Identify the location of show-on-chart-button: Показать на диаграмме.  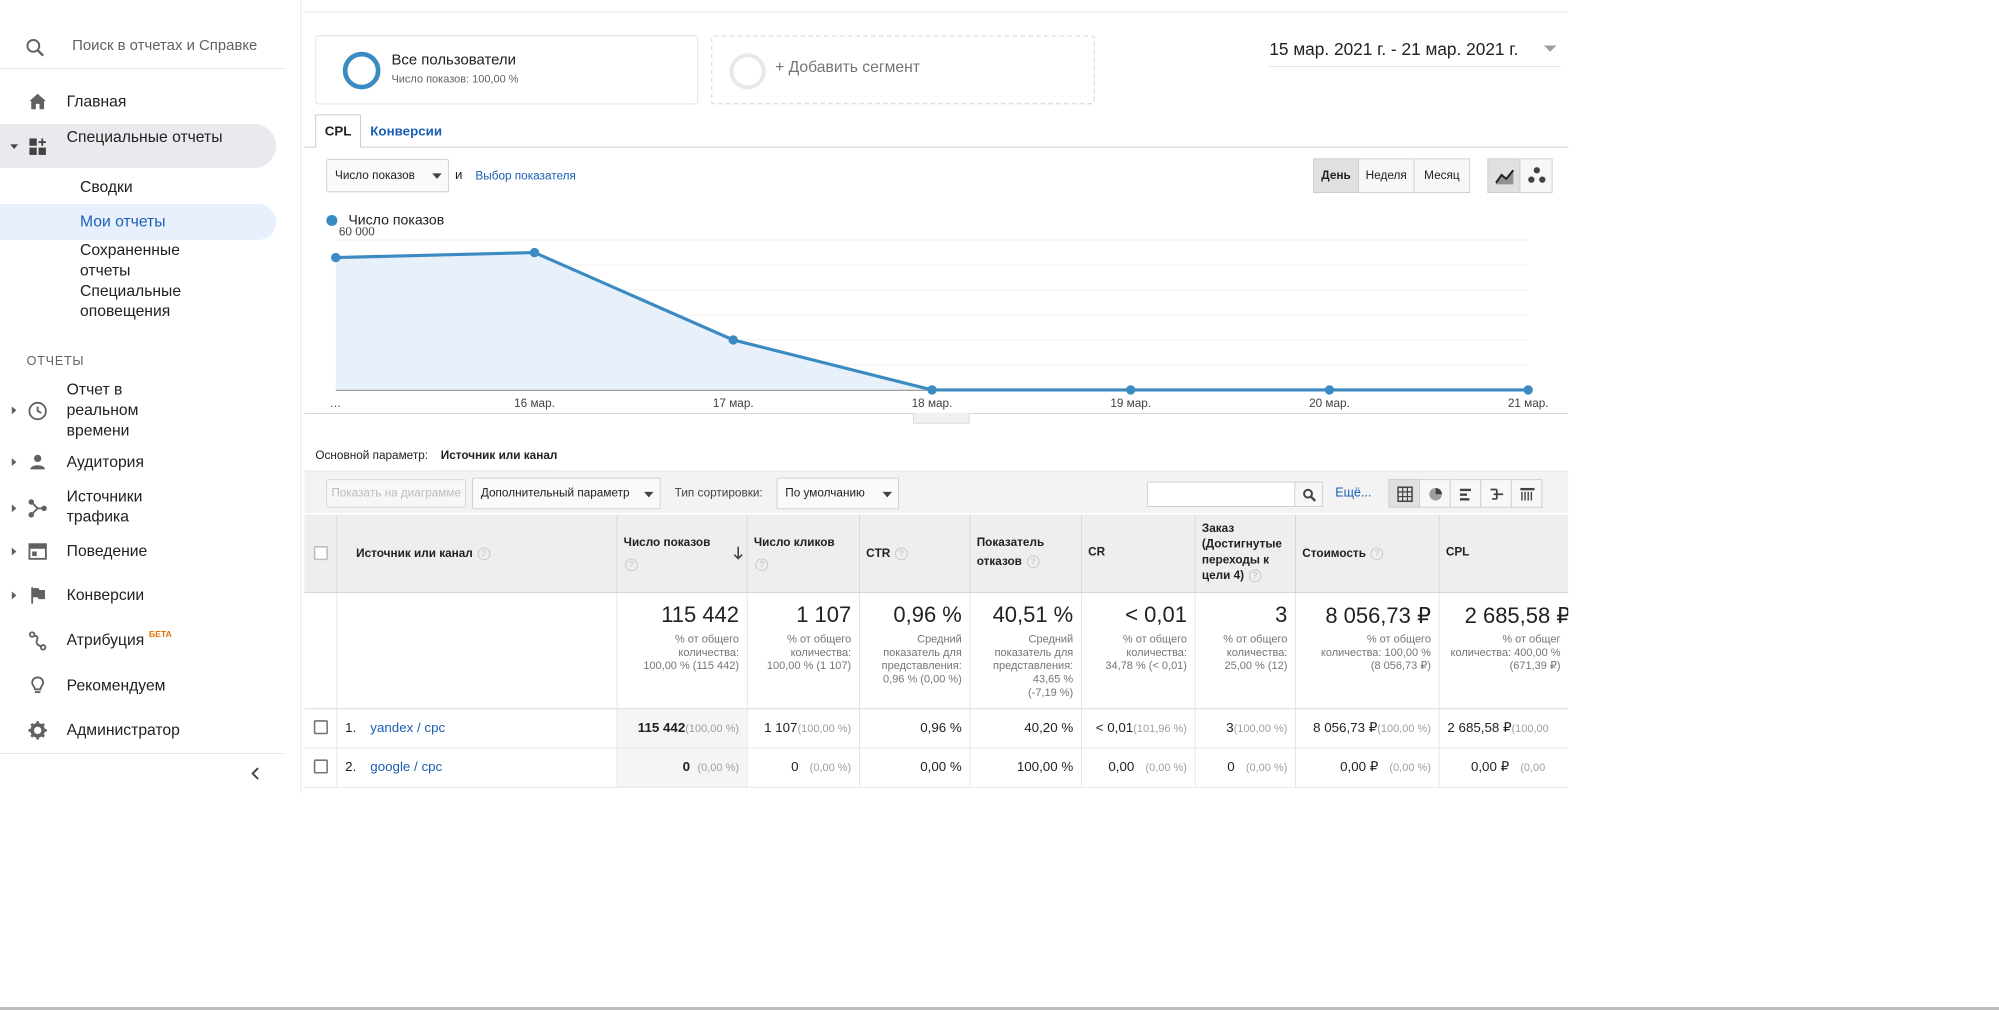
(396, 493).